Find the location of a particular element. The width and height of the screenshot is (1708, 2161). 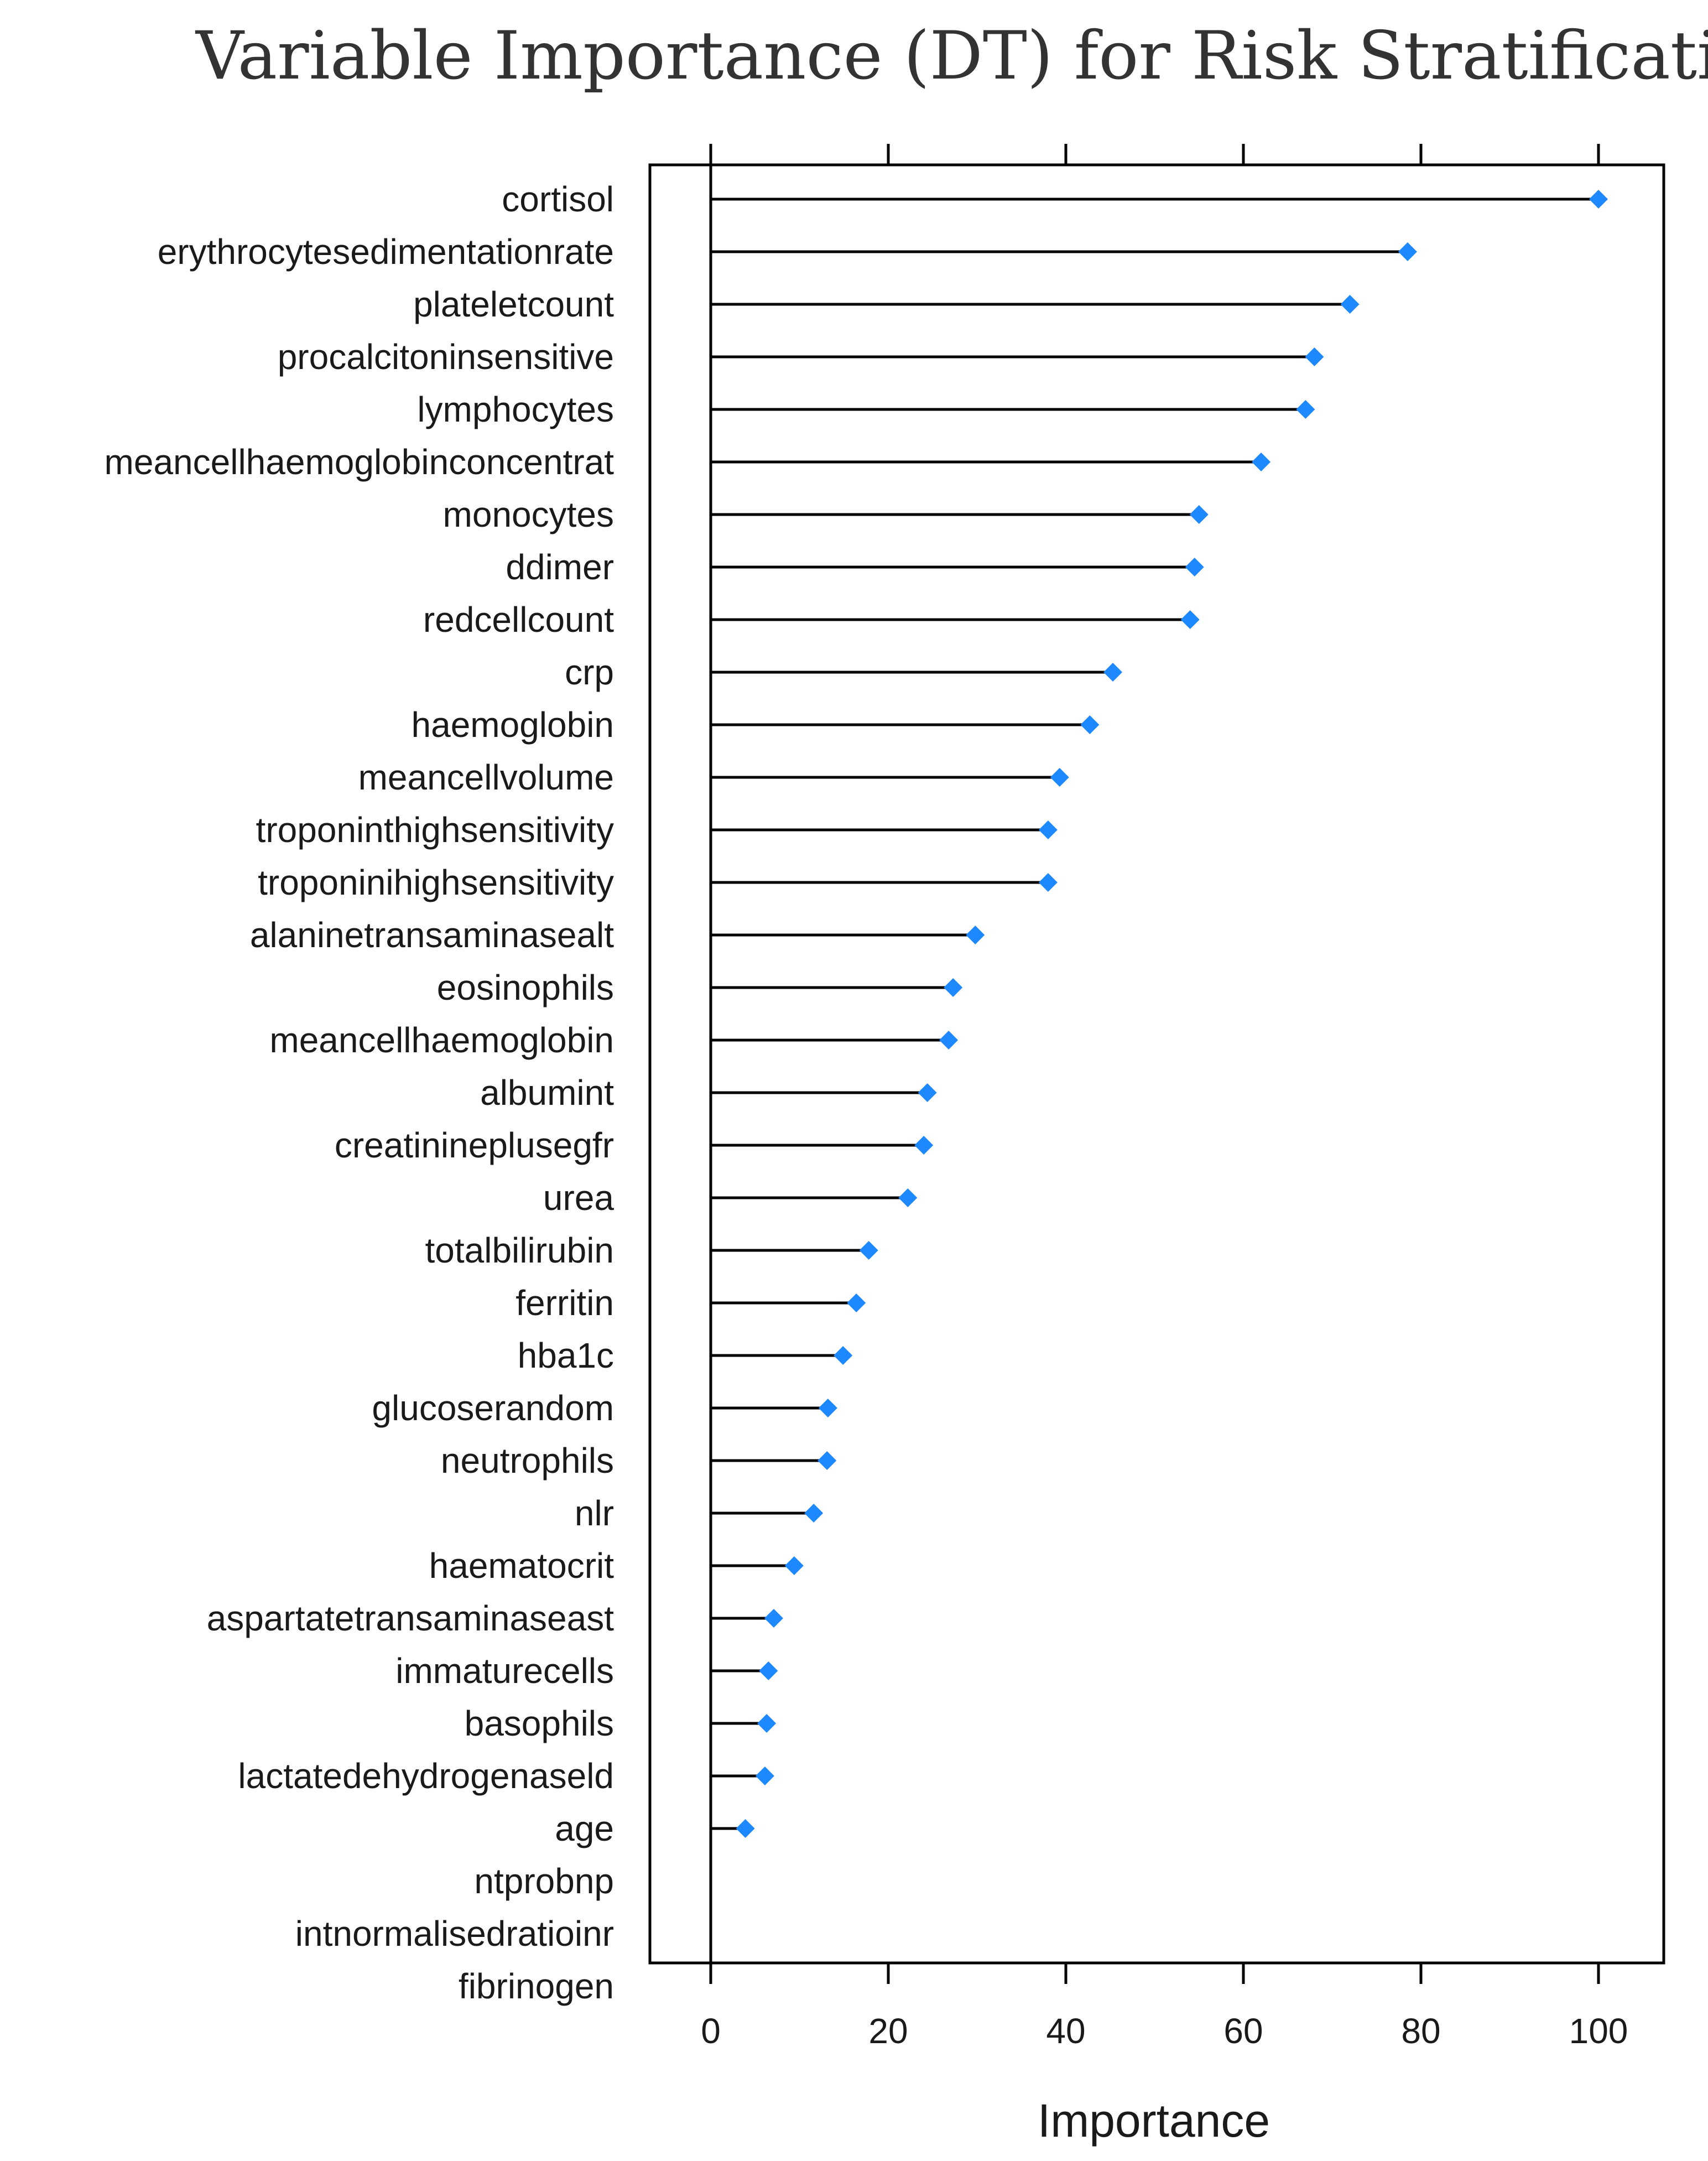

category-label: fibrinogen is located at coordinates (536, 1986).